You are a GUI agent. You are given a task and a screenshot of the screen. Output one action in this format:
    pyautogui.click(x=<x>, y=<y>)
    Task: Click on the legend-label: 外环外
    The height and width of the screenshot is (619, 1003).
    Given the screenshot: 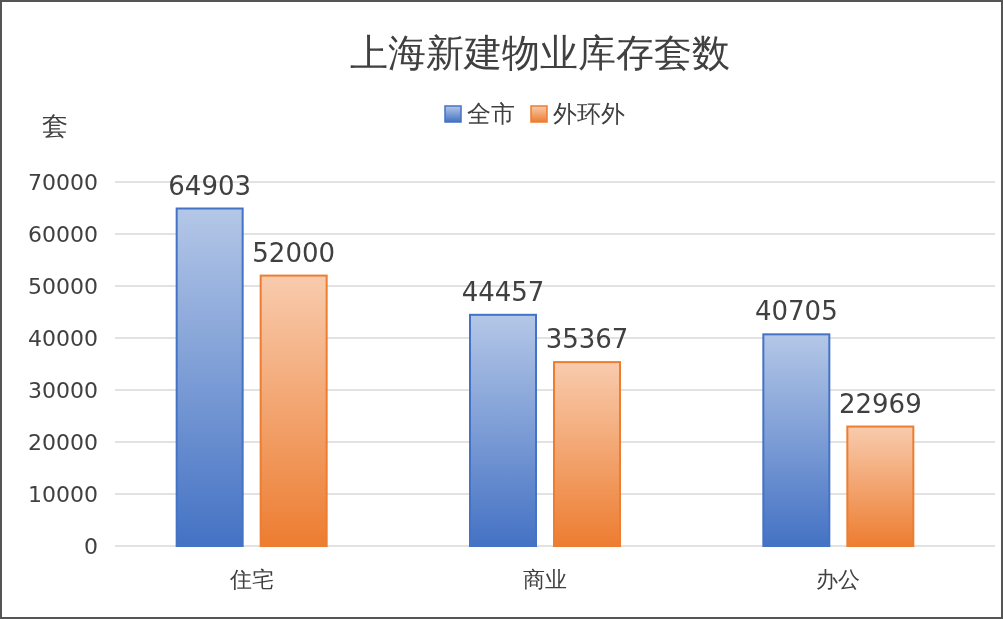 What is the action you would take?
    pyautogui.click(x=589, y=114)
    